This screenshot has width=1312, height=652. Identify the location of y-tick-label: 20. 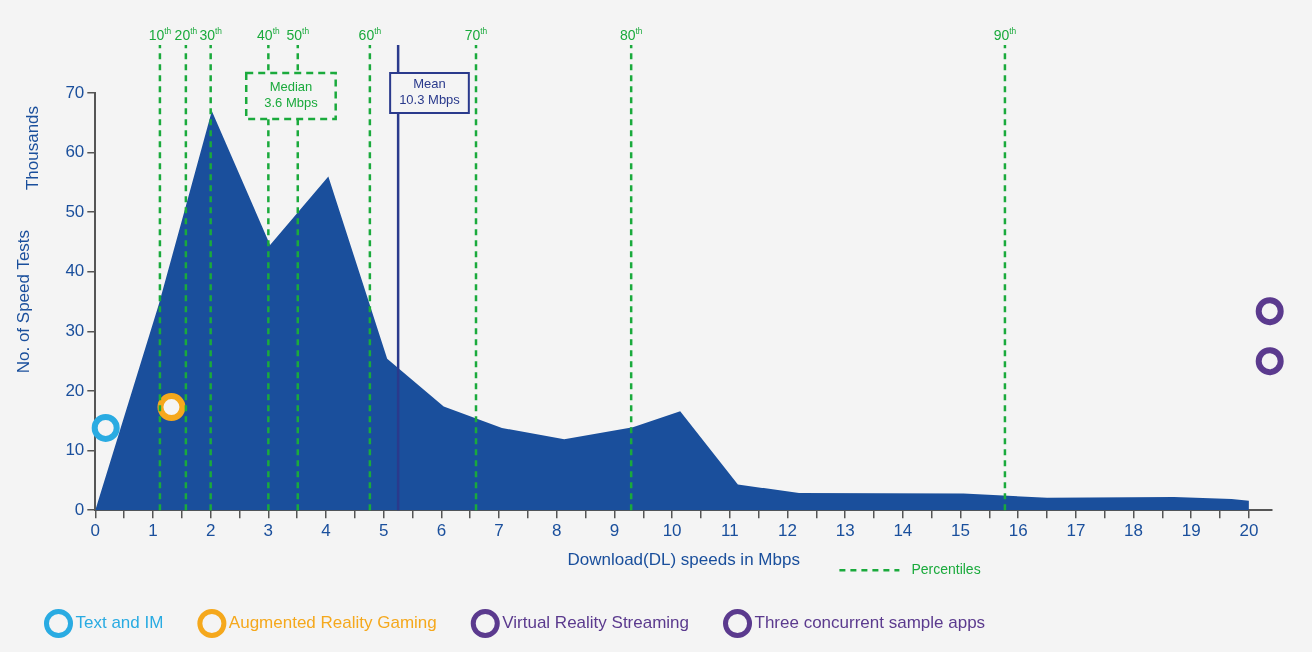
(75, 390).